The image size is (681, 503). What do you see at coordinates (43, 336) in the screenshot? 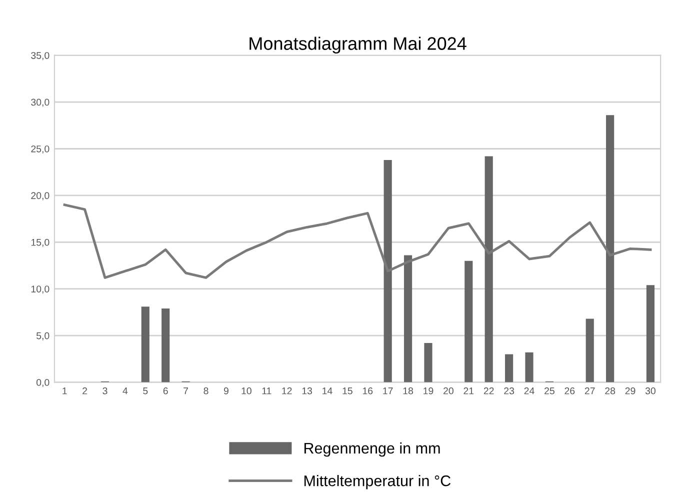
I see `y-tick-label: 5,0` at bounding box center [43, 336].